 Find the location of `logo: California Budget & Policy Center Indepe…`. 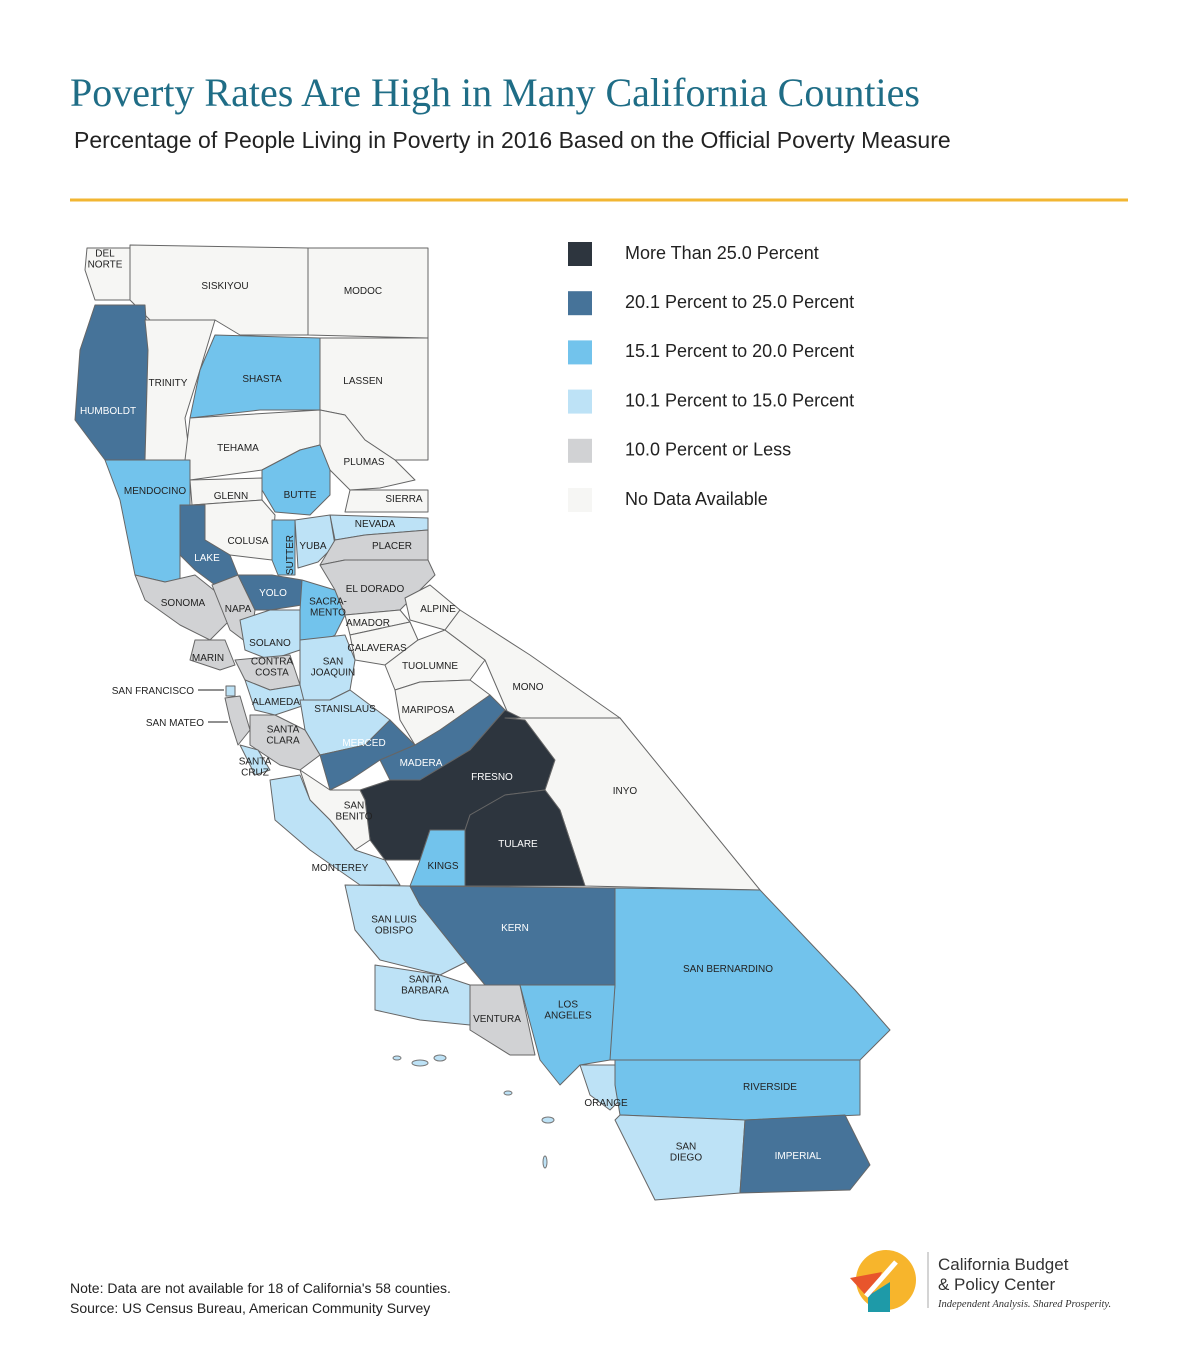

logo: California Budget & Policy Center Indepe… is located at coordinates (980, 1281).